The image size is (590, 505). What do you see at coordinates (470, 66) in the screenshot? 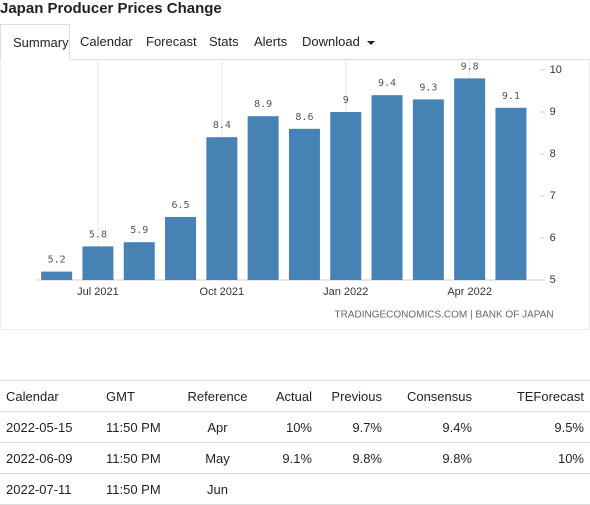
I see `value-label: 9.8` at bounding box center [470, 66].